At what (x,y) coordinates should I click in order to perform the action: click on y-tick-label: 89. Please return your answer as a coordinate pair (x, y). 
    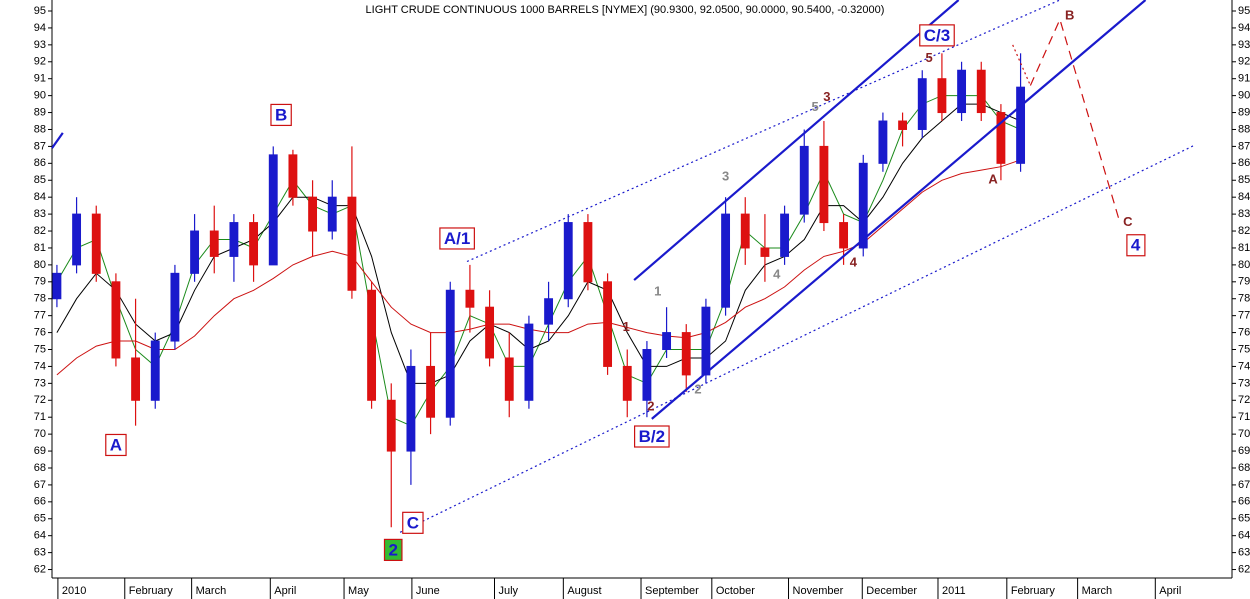
    Looking at the image, I should click on (1244, 112).